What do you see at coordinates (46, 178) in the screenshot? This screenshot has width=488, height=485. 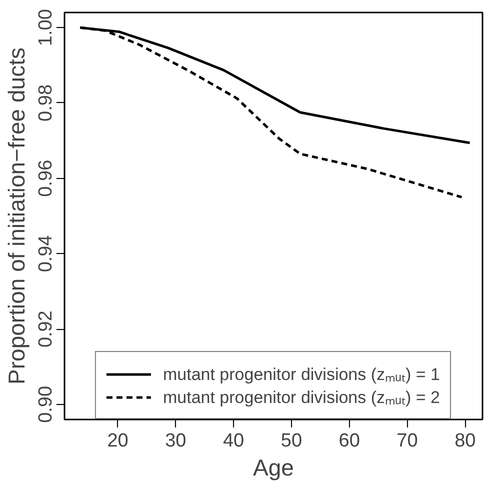 I see `y-tick-label: 0.96` at bounding box center [46, 178].